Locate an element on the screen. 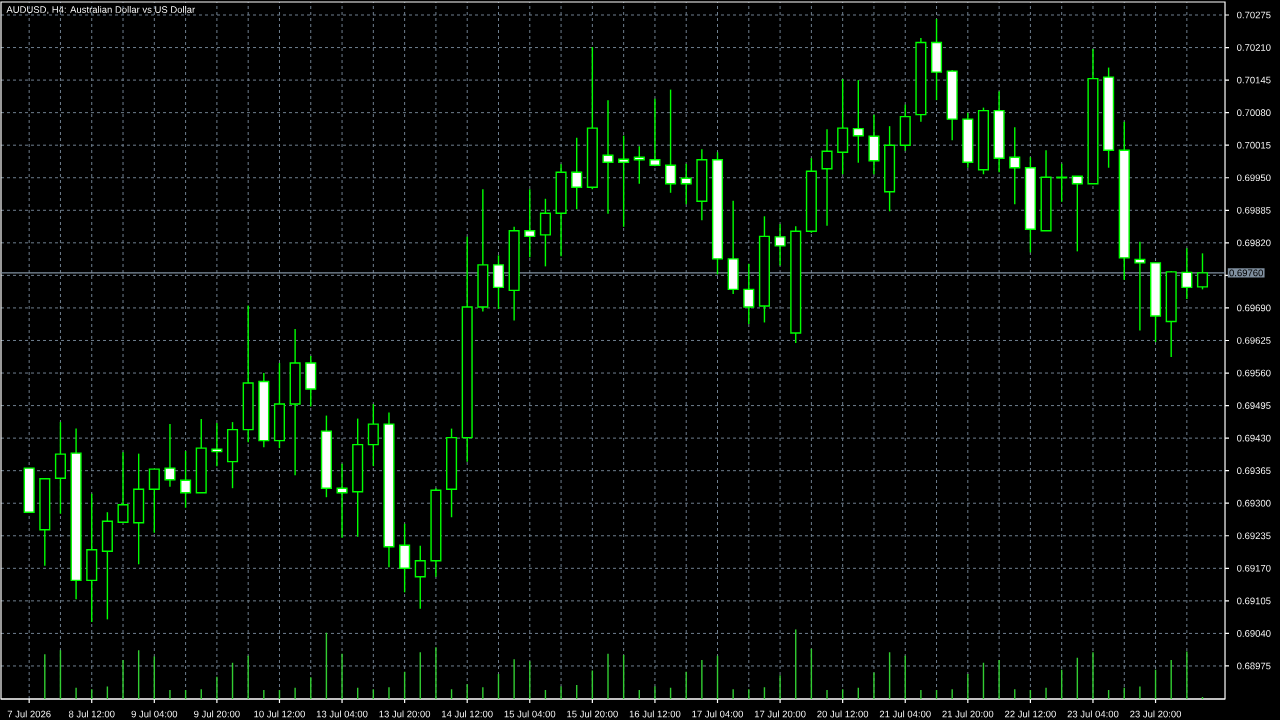 The image size is (1280, 720). y-tick-label: 0.70210 is located at coordinates (1254, 47).